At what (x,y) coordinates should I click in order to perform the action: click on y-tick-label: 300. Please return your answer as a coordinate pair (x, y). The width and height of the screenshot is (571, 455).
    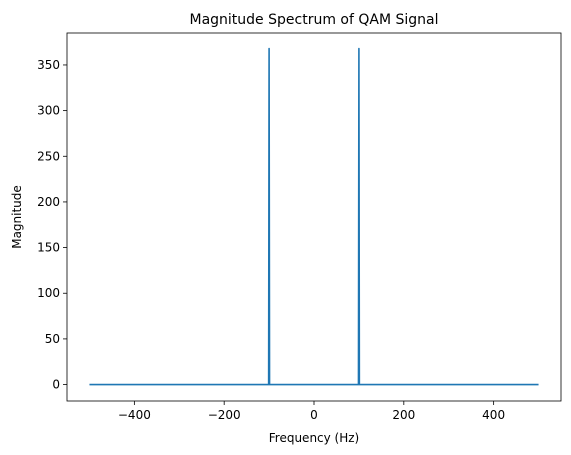
    Looking at the image, I should click on (48, 111).